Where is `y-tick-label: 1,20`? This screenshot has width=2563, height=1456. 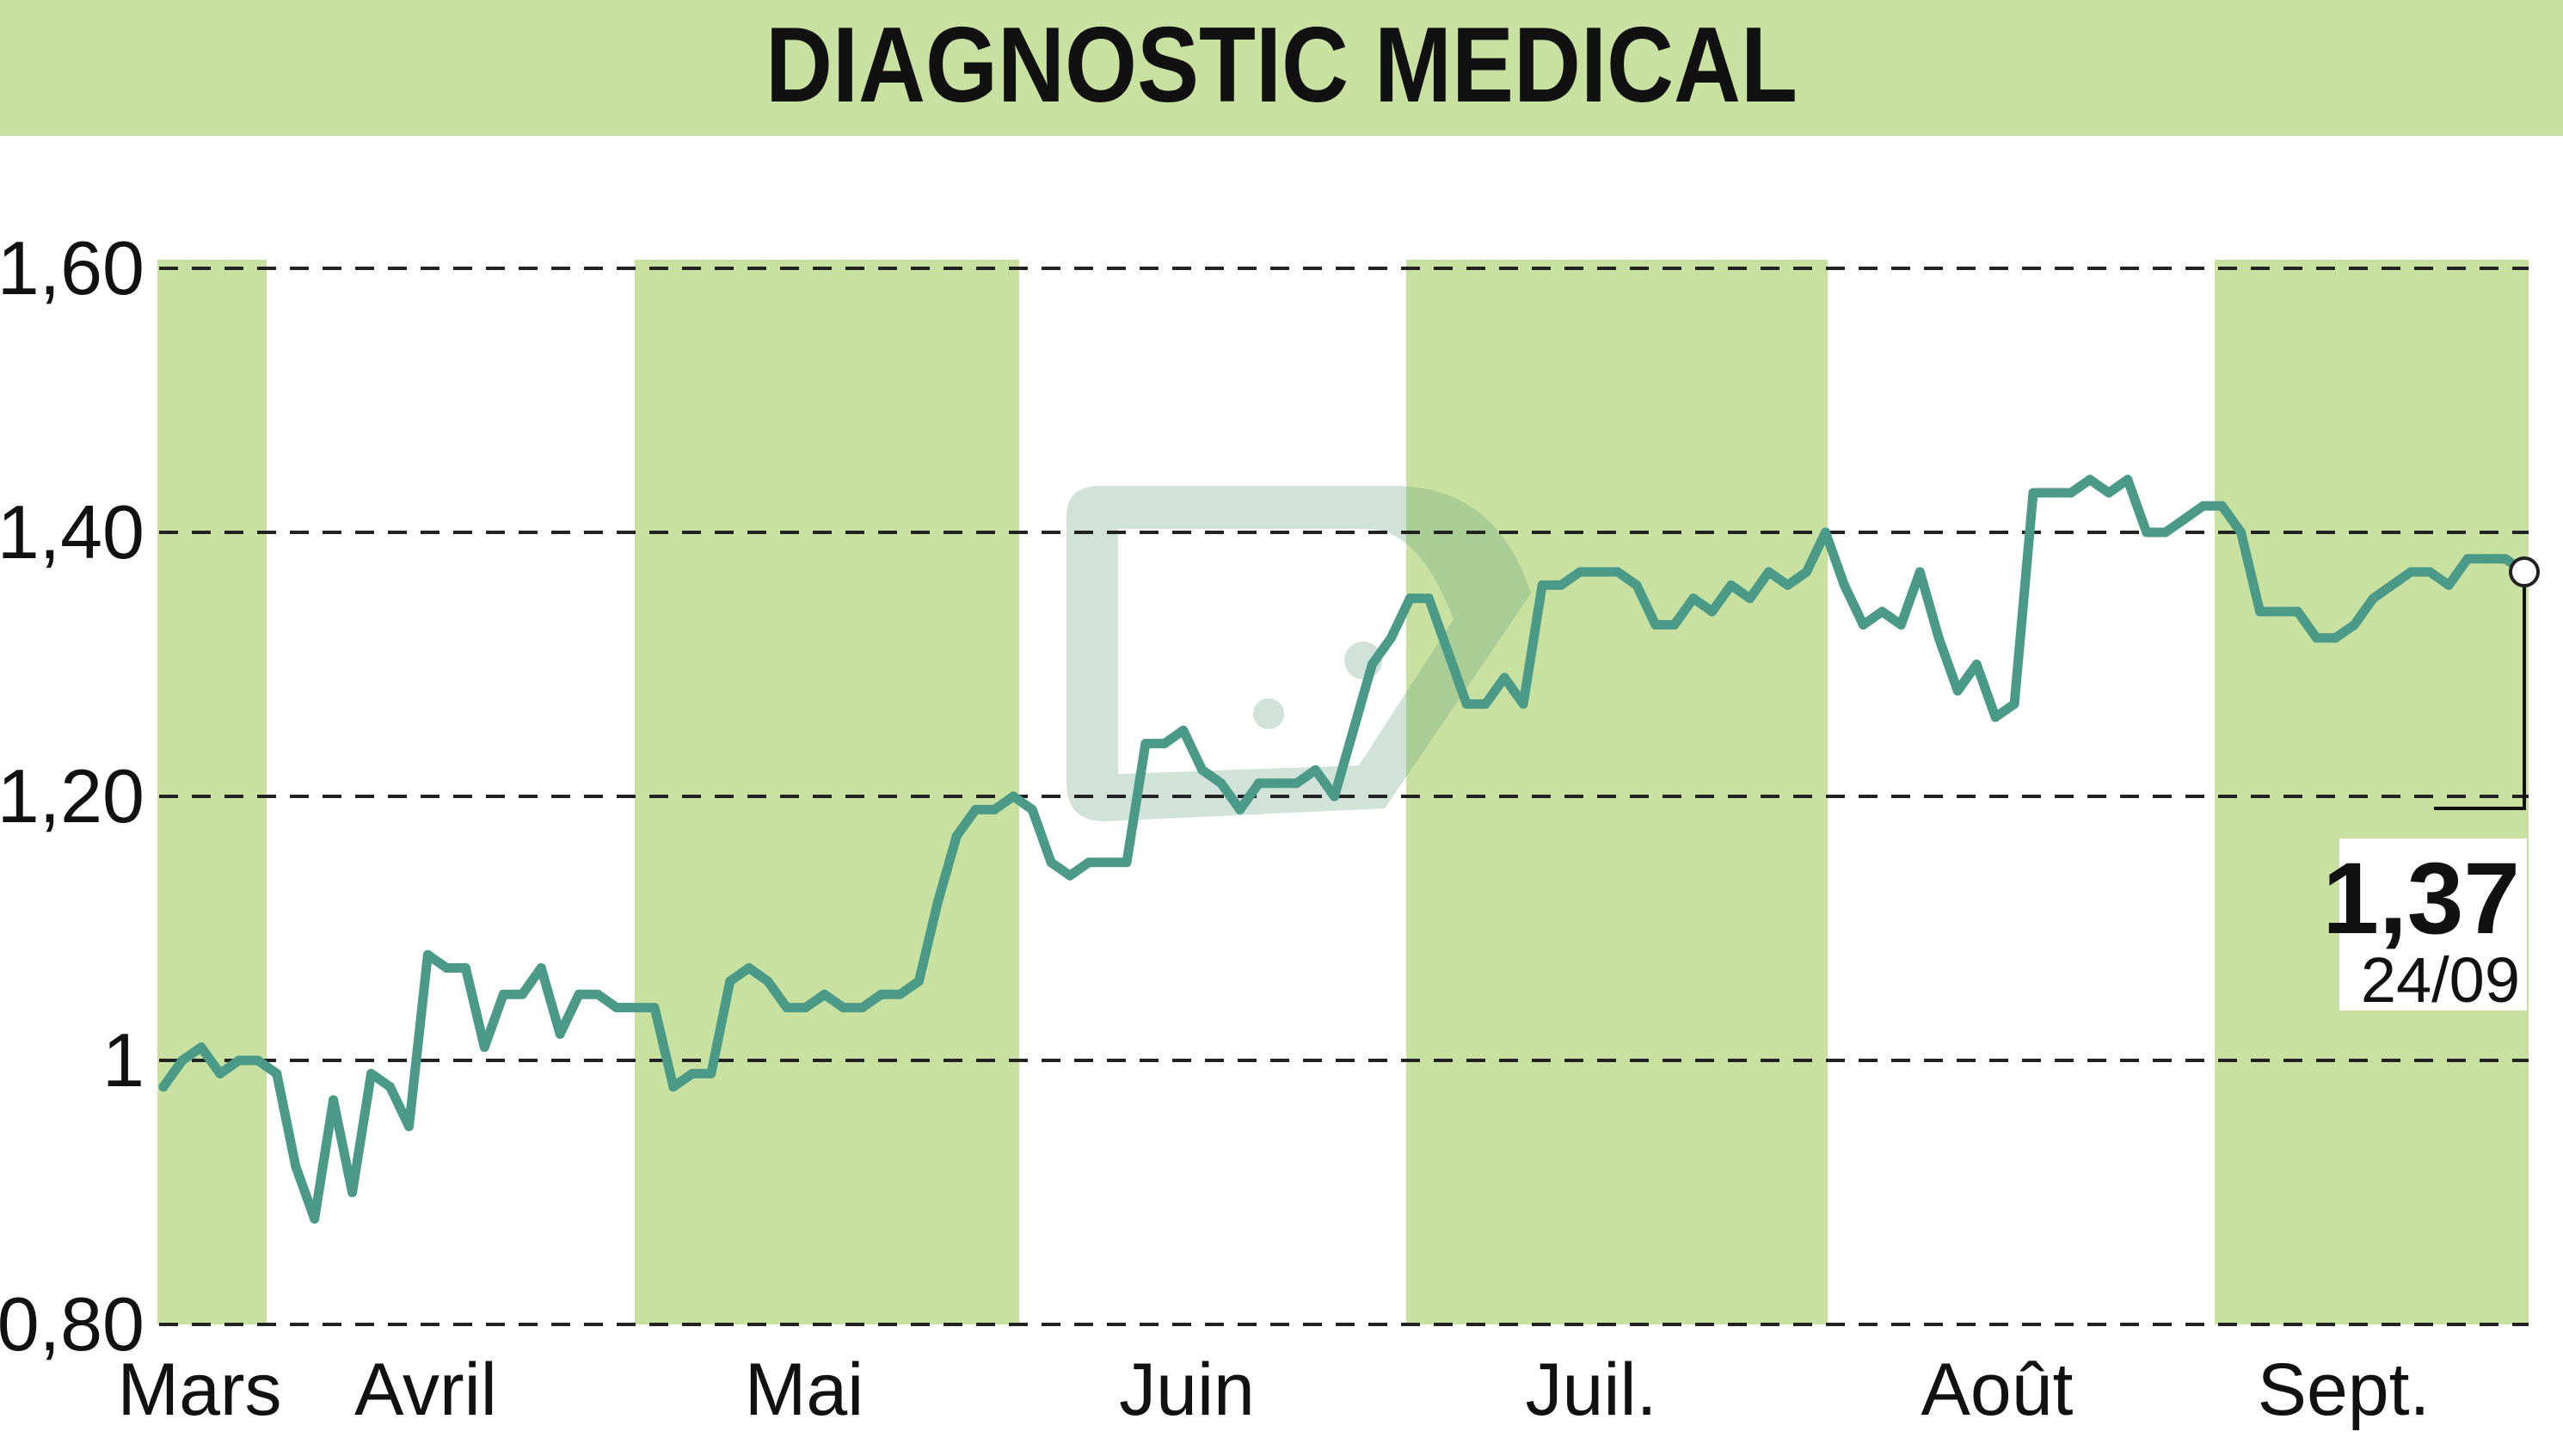 y-tick-label: 1,20 is located at coordinates (72, 796).